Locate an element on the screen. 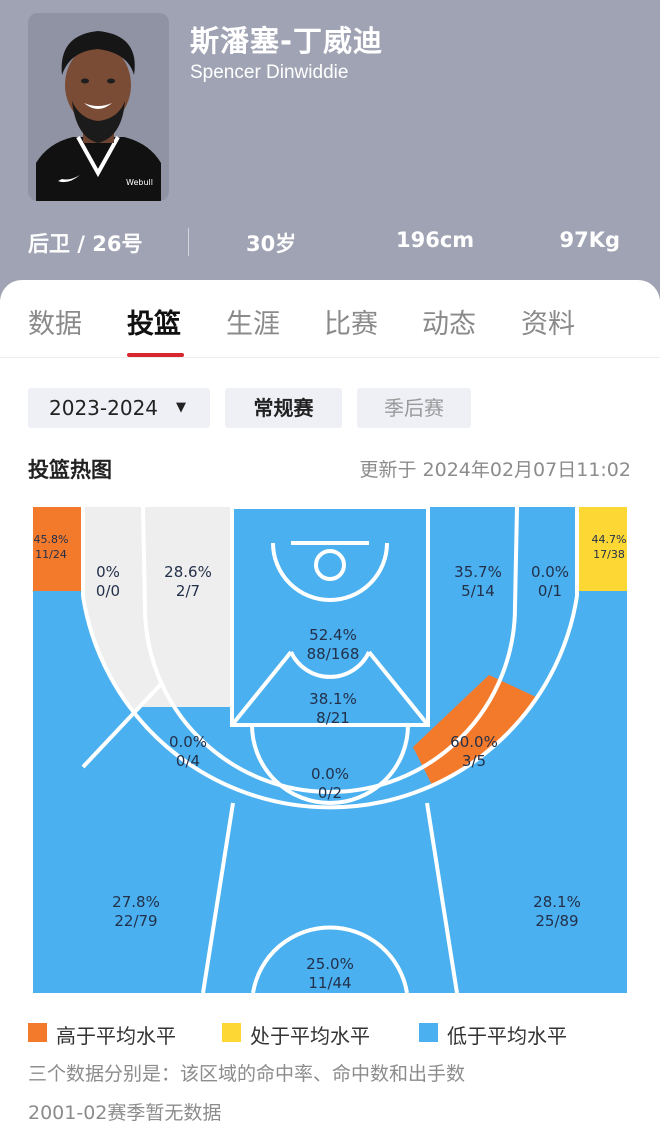  jersey-sponsor-text: Webull is located at coordinates (139, 182).